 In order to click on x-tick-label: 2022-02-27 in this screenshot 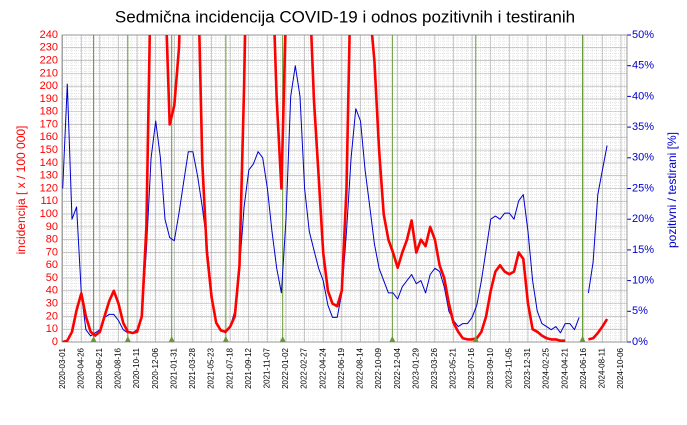, I will do `click(304, 367)`.